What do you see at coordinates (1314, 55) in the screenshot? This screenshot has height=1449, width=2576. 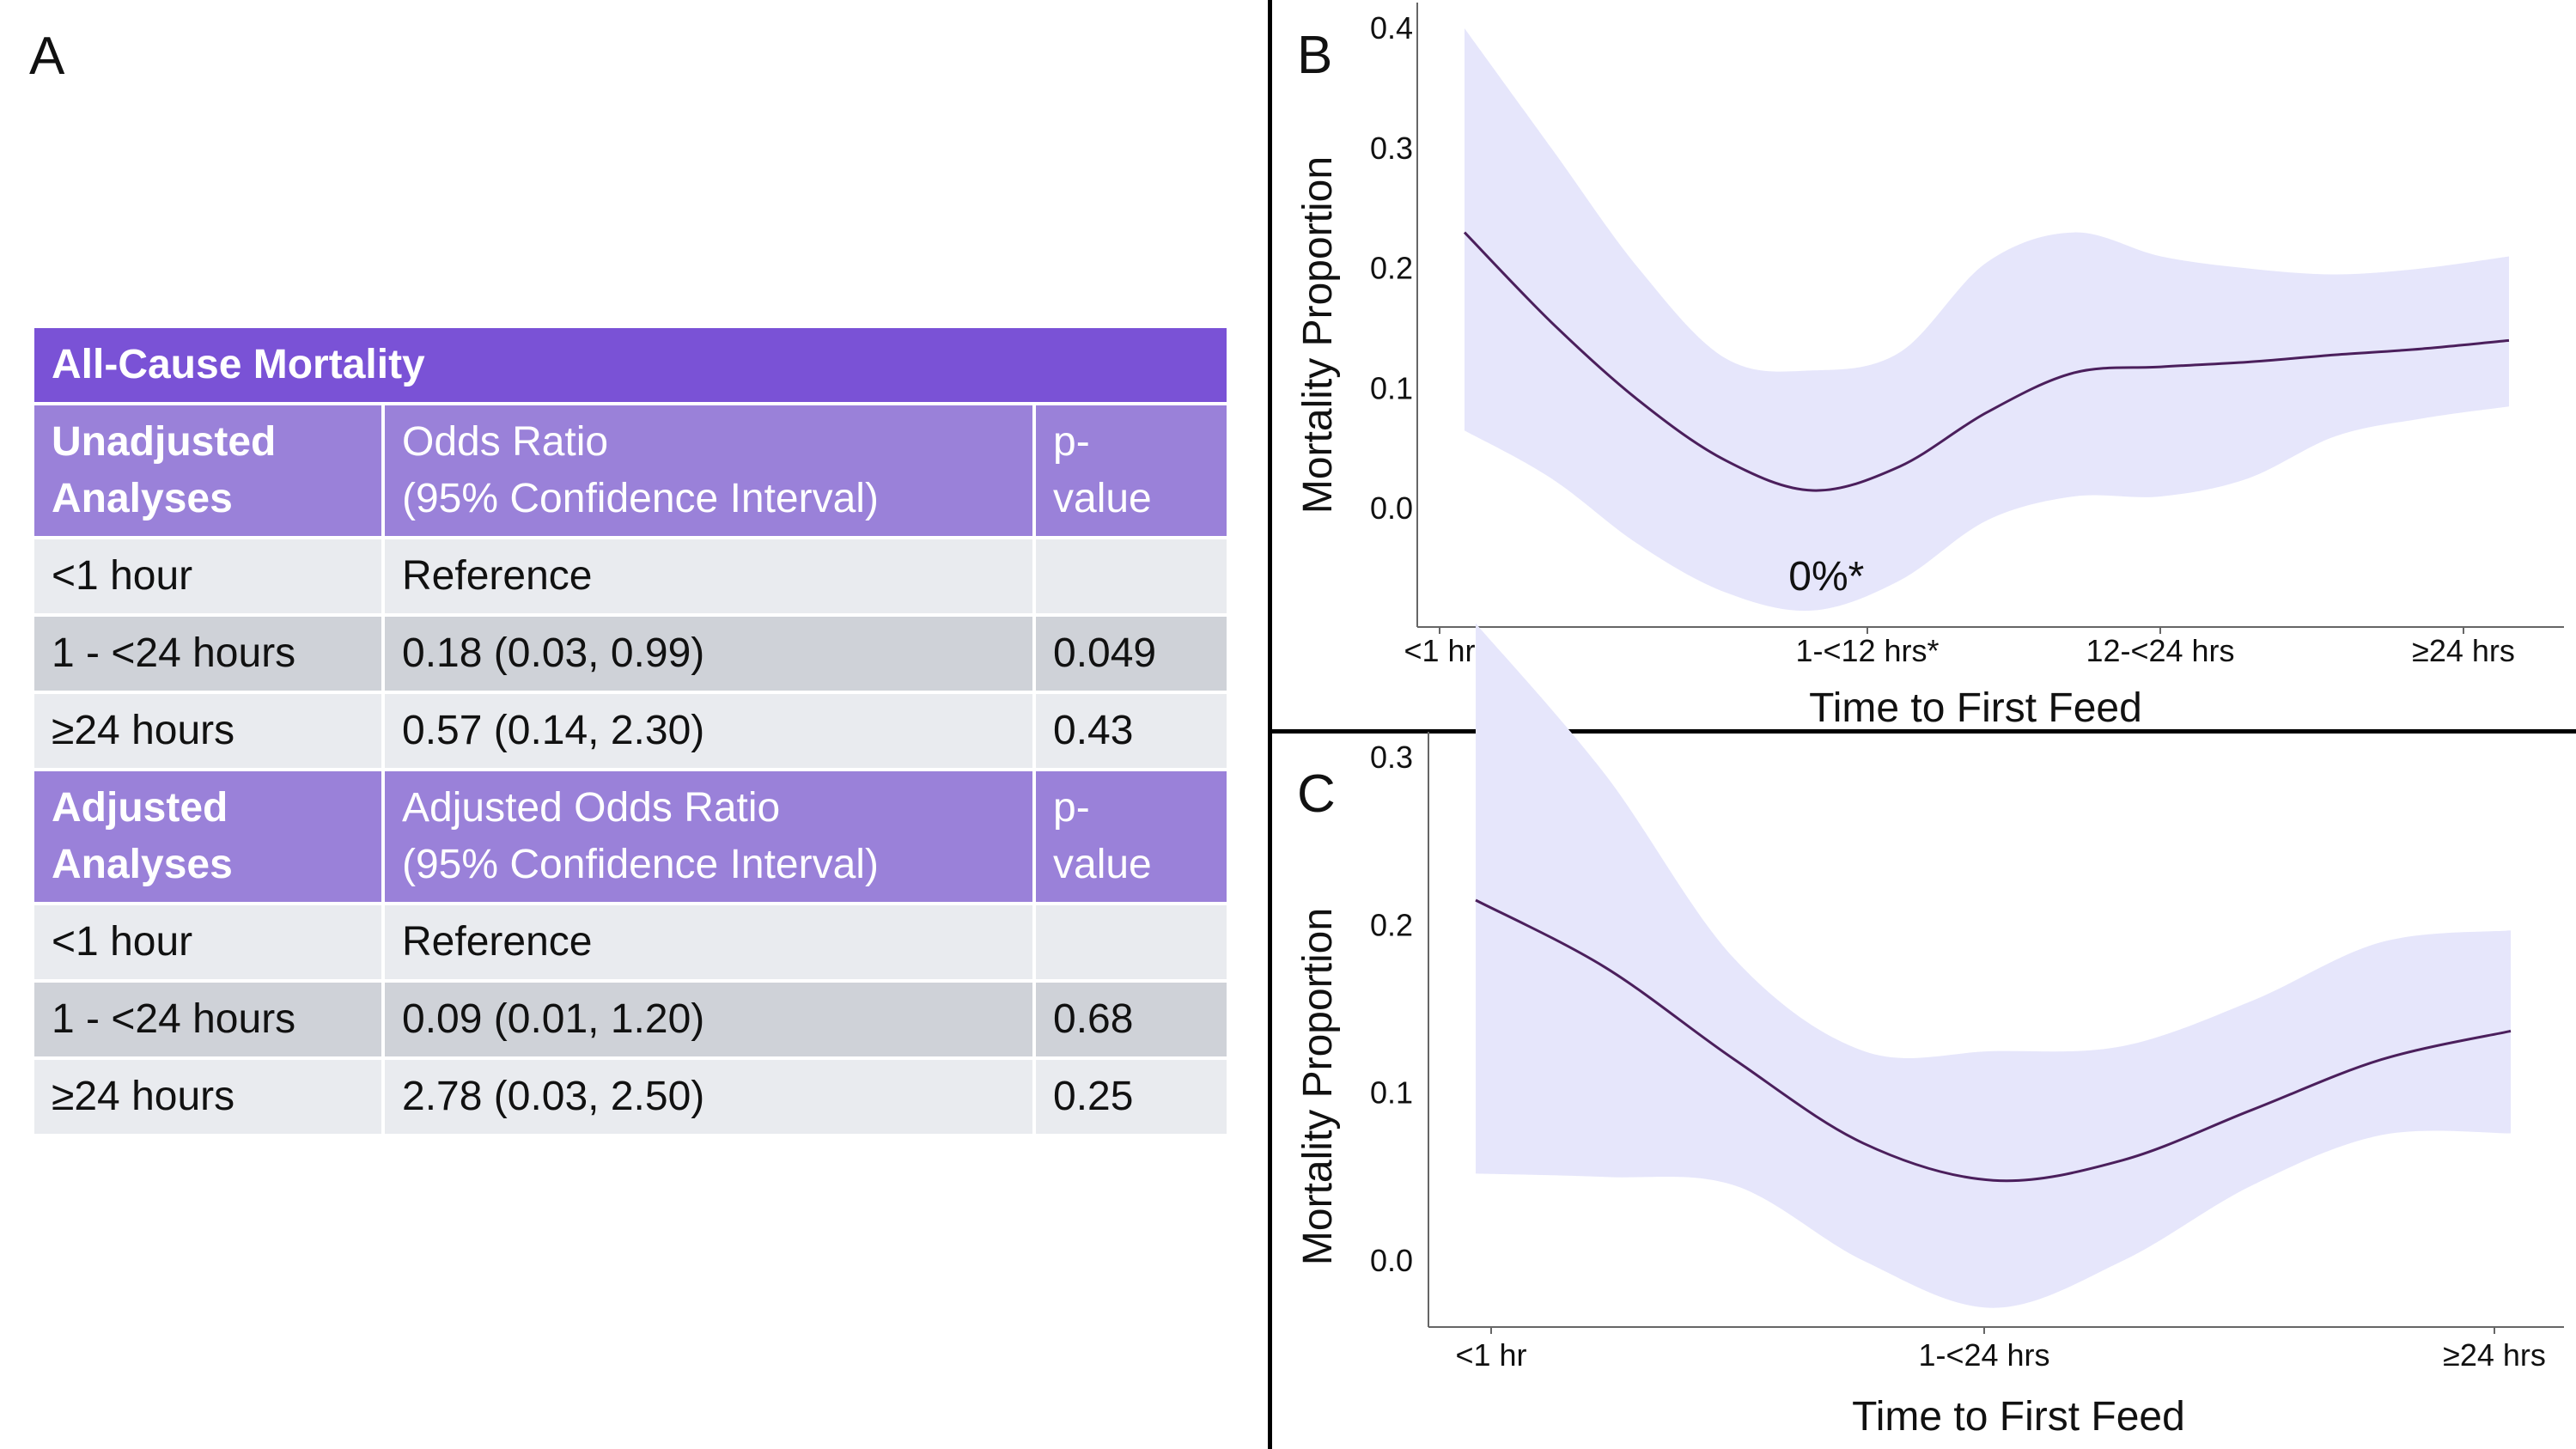 I see `panel-letter-B: B` at bounding box center [1314, 55].